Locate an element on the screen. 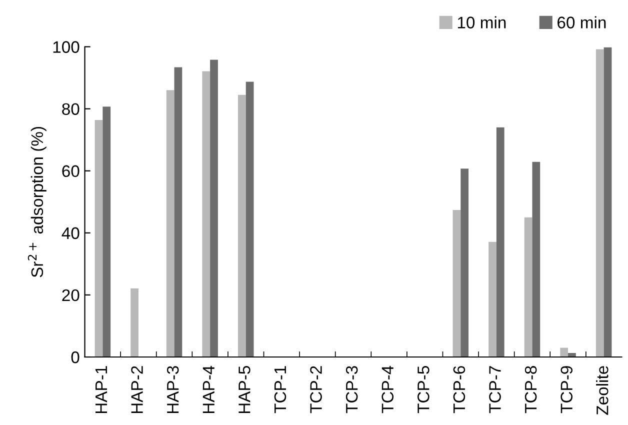 This screenshot has width=628, height=425. y-tick-label: 20 is located at coordinates (71, 295).